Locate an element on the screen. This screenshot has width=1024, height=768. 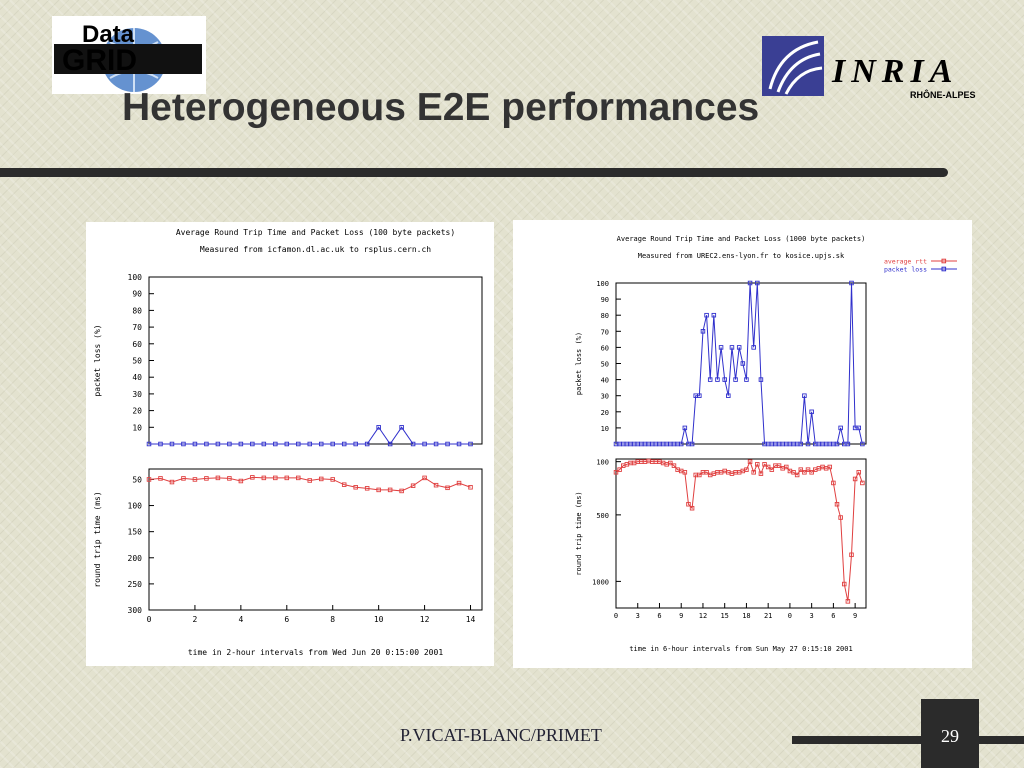
xtick-label: 2 is located at coordinates (195, 619).